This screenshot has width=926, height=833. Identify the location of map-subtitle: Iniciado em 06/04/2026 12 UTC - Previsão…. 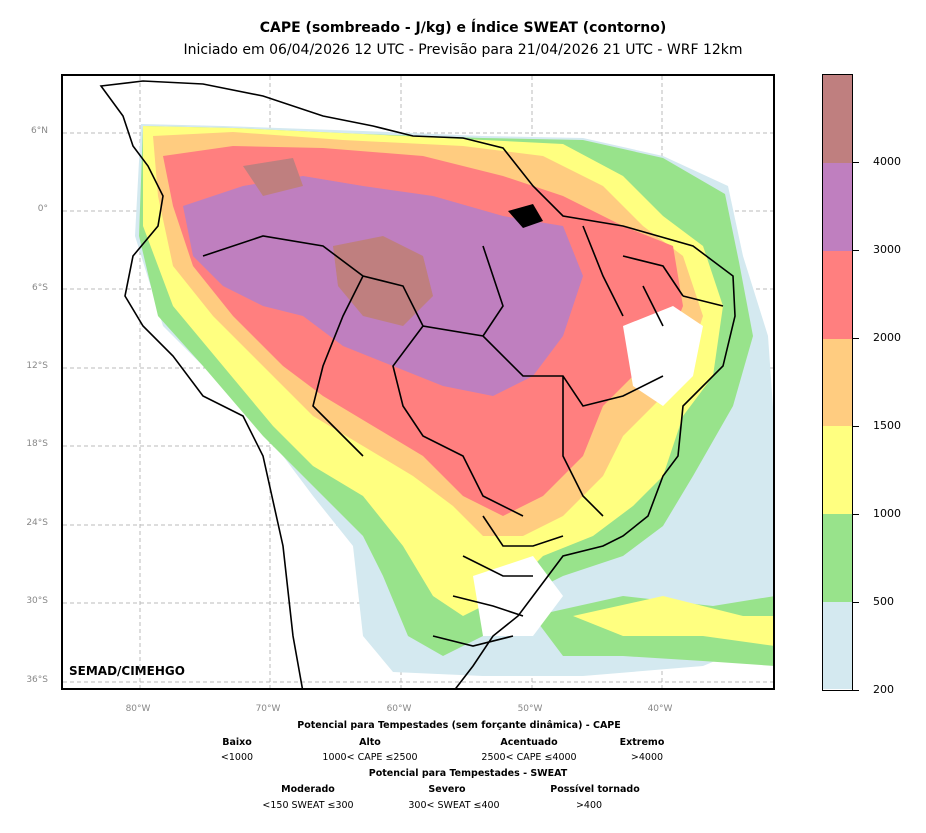
(463, 50).